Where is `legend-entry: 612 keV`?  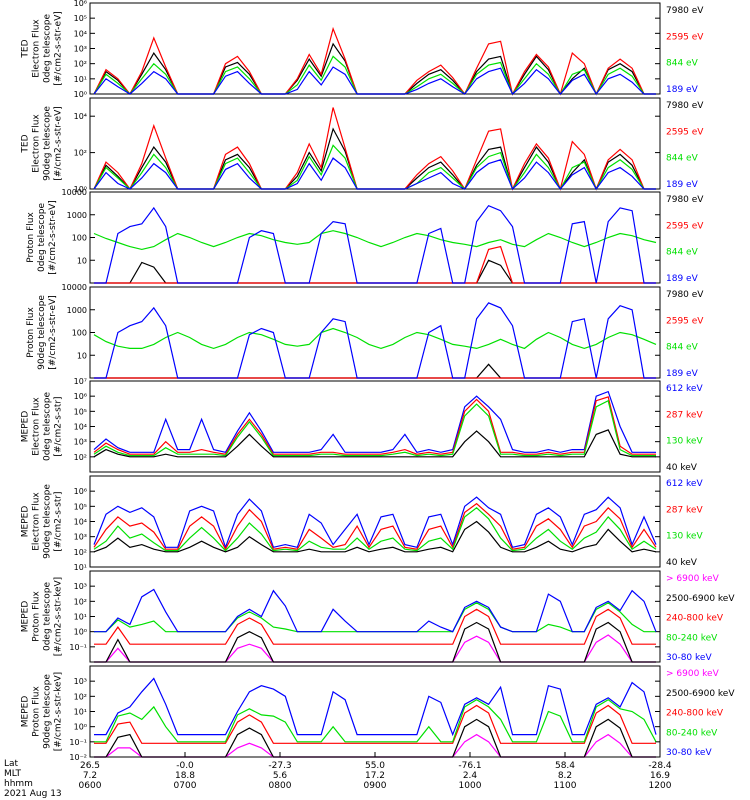 legend-entry: 612 keV is located at coordinates (684, 389).